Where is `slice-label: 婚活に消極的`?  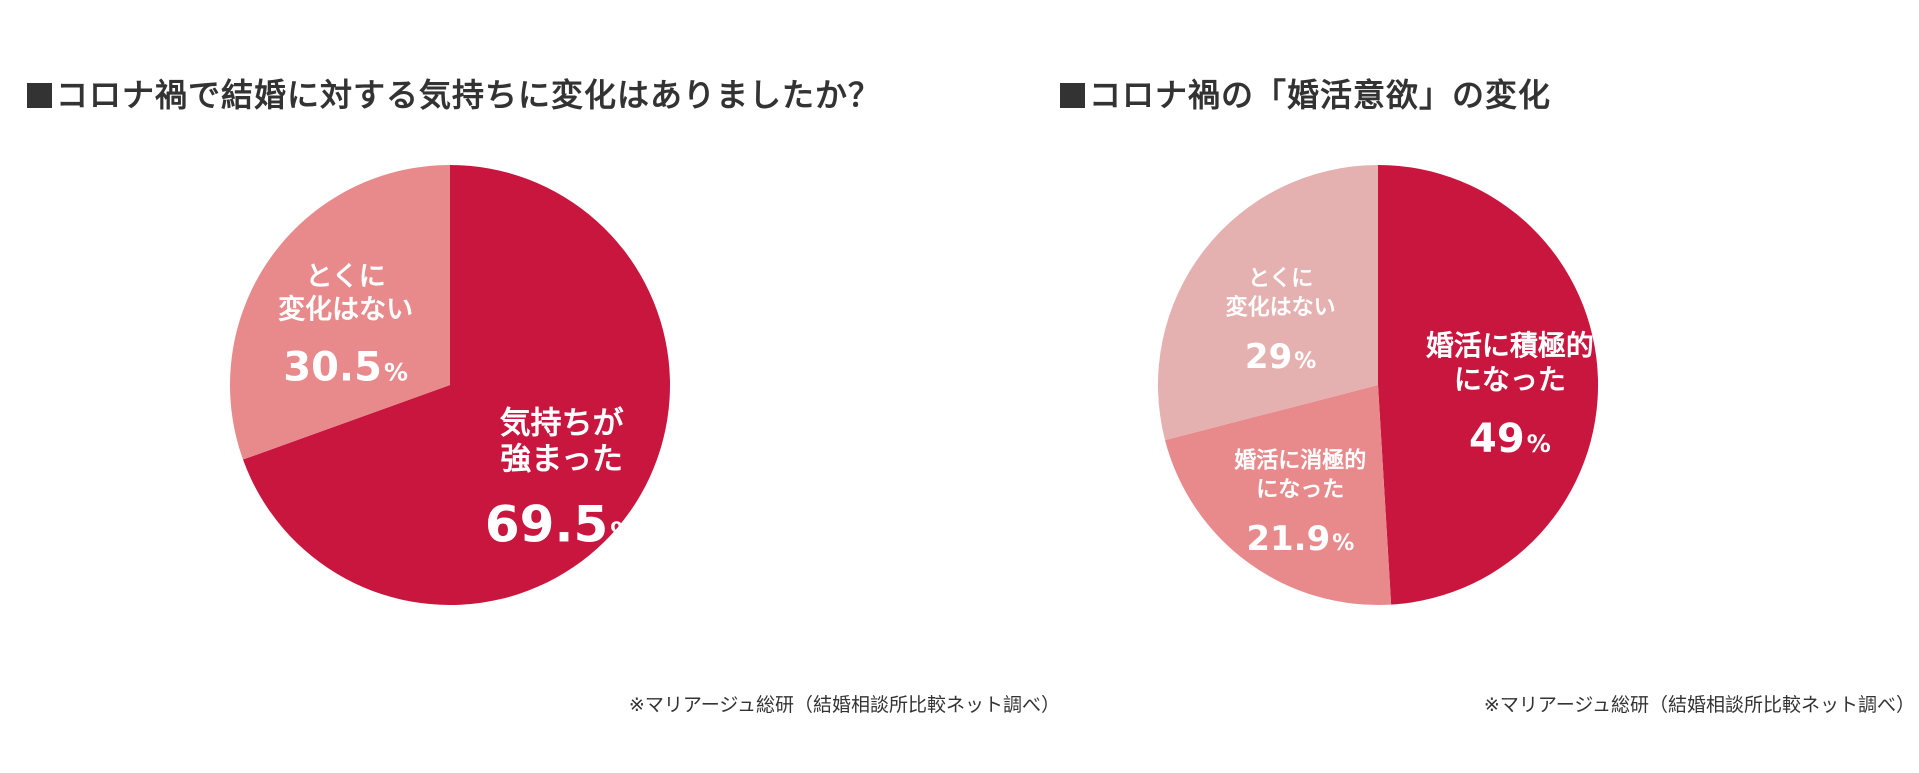 slice-label: 婚活に消極的 is located at coordinates (1300, 461).